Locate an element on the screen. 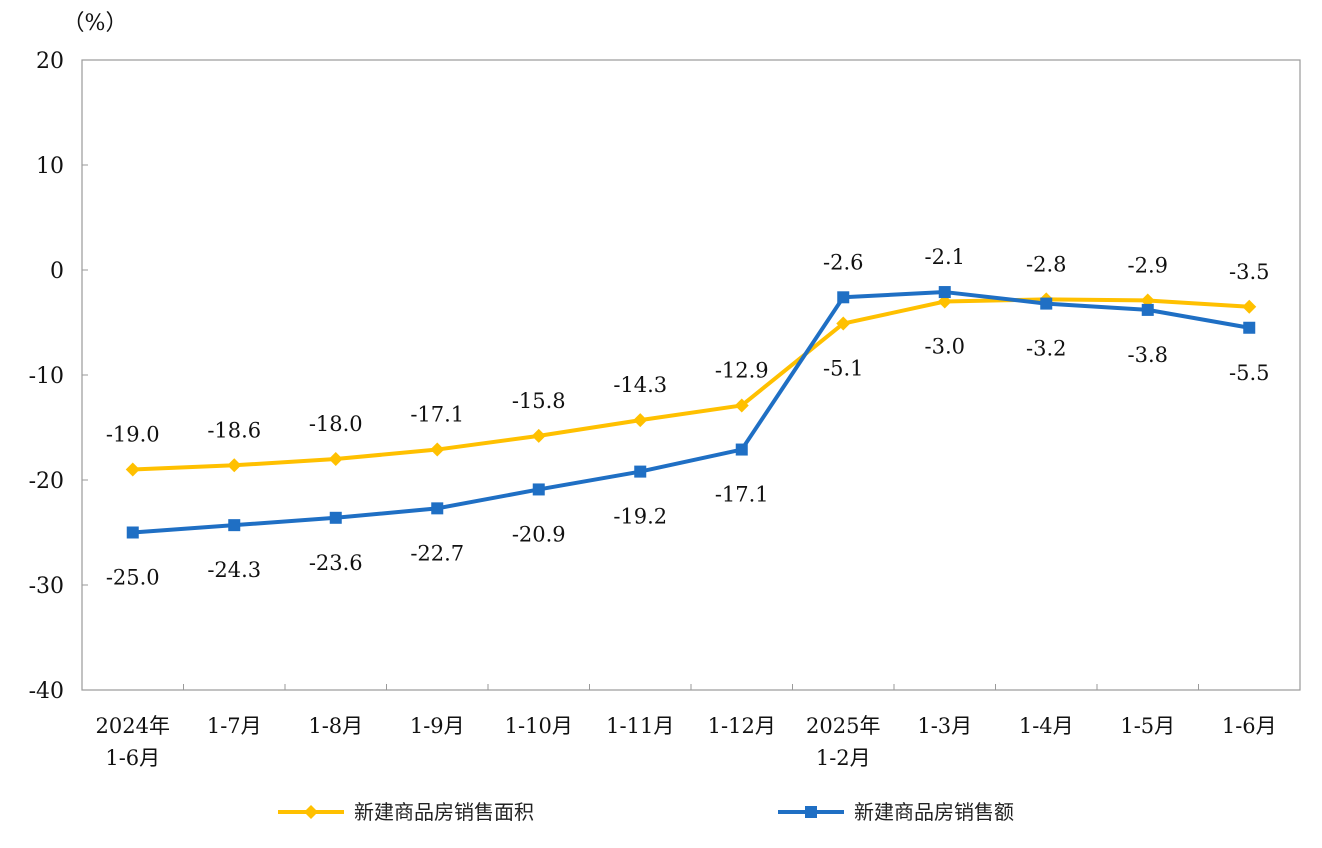 The image size is (1322, 848). data-label: -23.6 is located at coordinates (336, 563).